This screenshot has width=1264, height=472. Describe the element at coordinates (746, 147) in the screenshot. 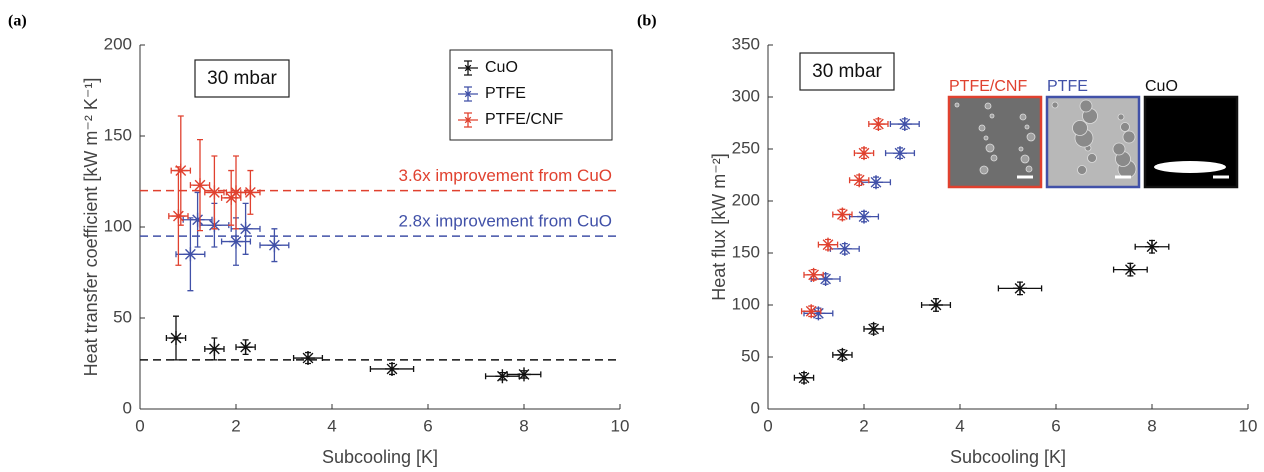

I see `y-tick-label: 250` at that location.